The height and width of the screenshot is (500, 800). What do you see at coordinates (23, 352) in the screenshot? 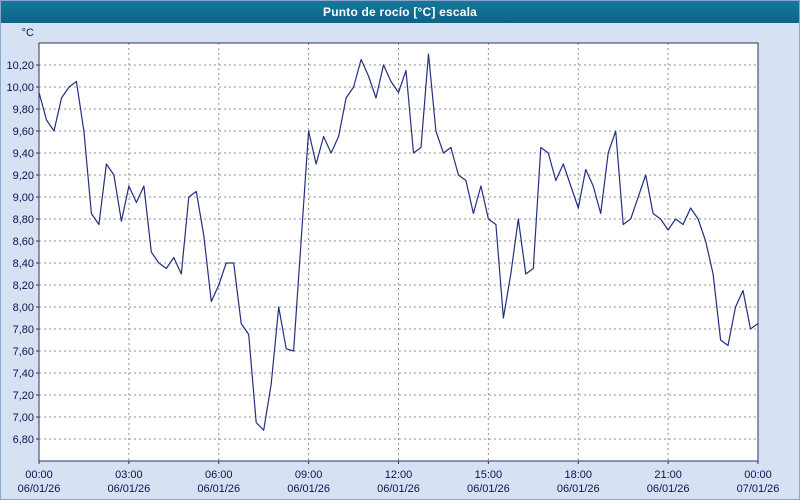
I see `y-tick-label: 7,60` at bounding box center [23, 352].